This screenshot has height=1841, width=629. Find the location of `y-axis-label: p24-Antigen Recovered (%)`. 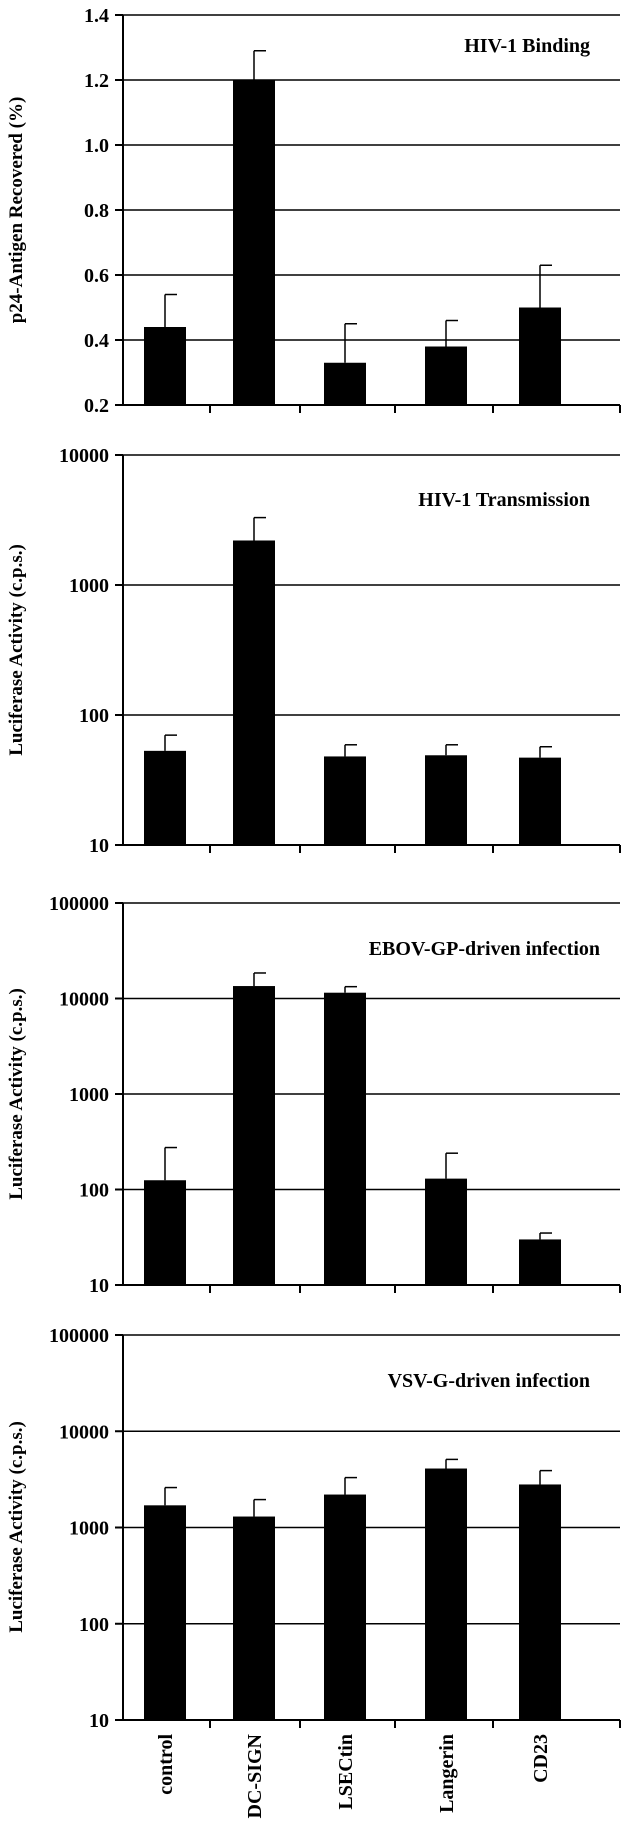

y-axis-label: p24-Antigen Recovered (%) is located at coordinates (16, 210).